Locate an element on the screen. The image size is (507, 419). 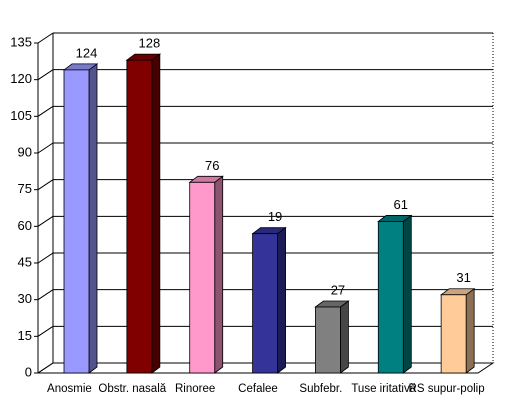
x-tick-label: Tuse iritativă is located at coordinates (383, 389).